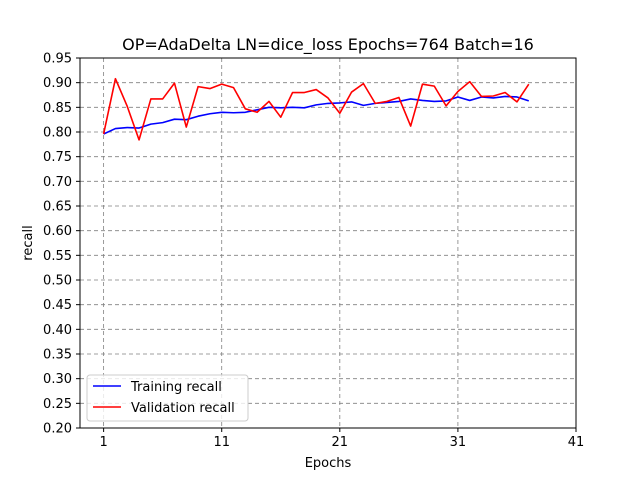 This screenshot has height=480, width=640. Describe the element at coordinates (57, 207) in the screenshot. I see `y-tick-label: 0.65` at that location.